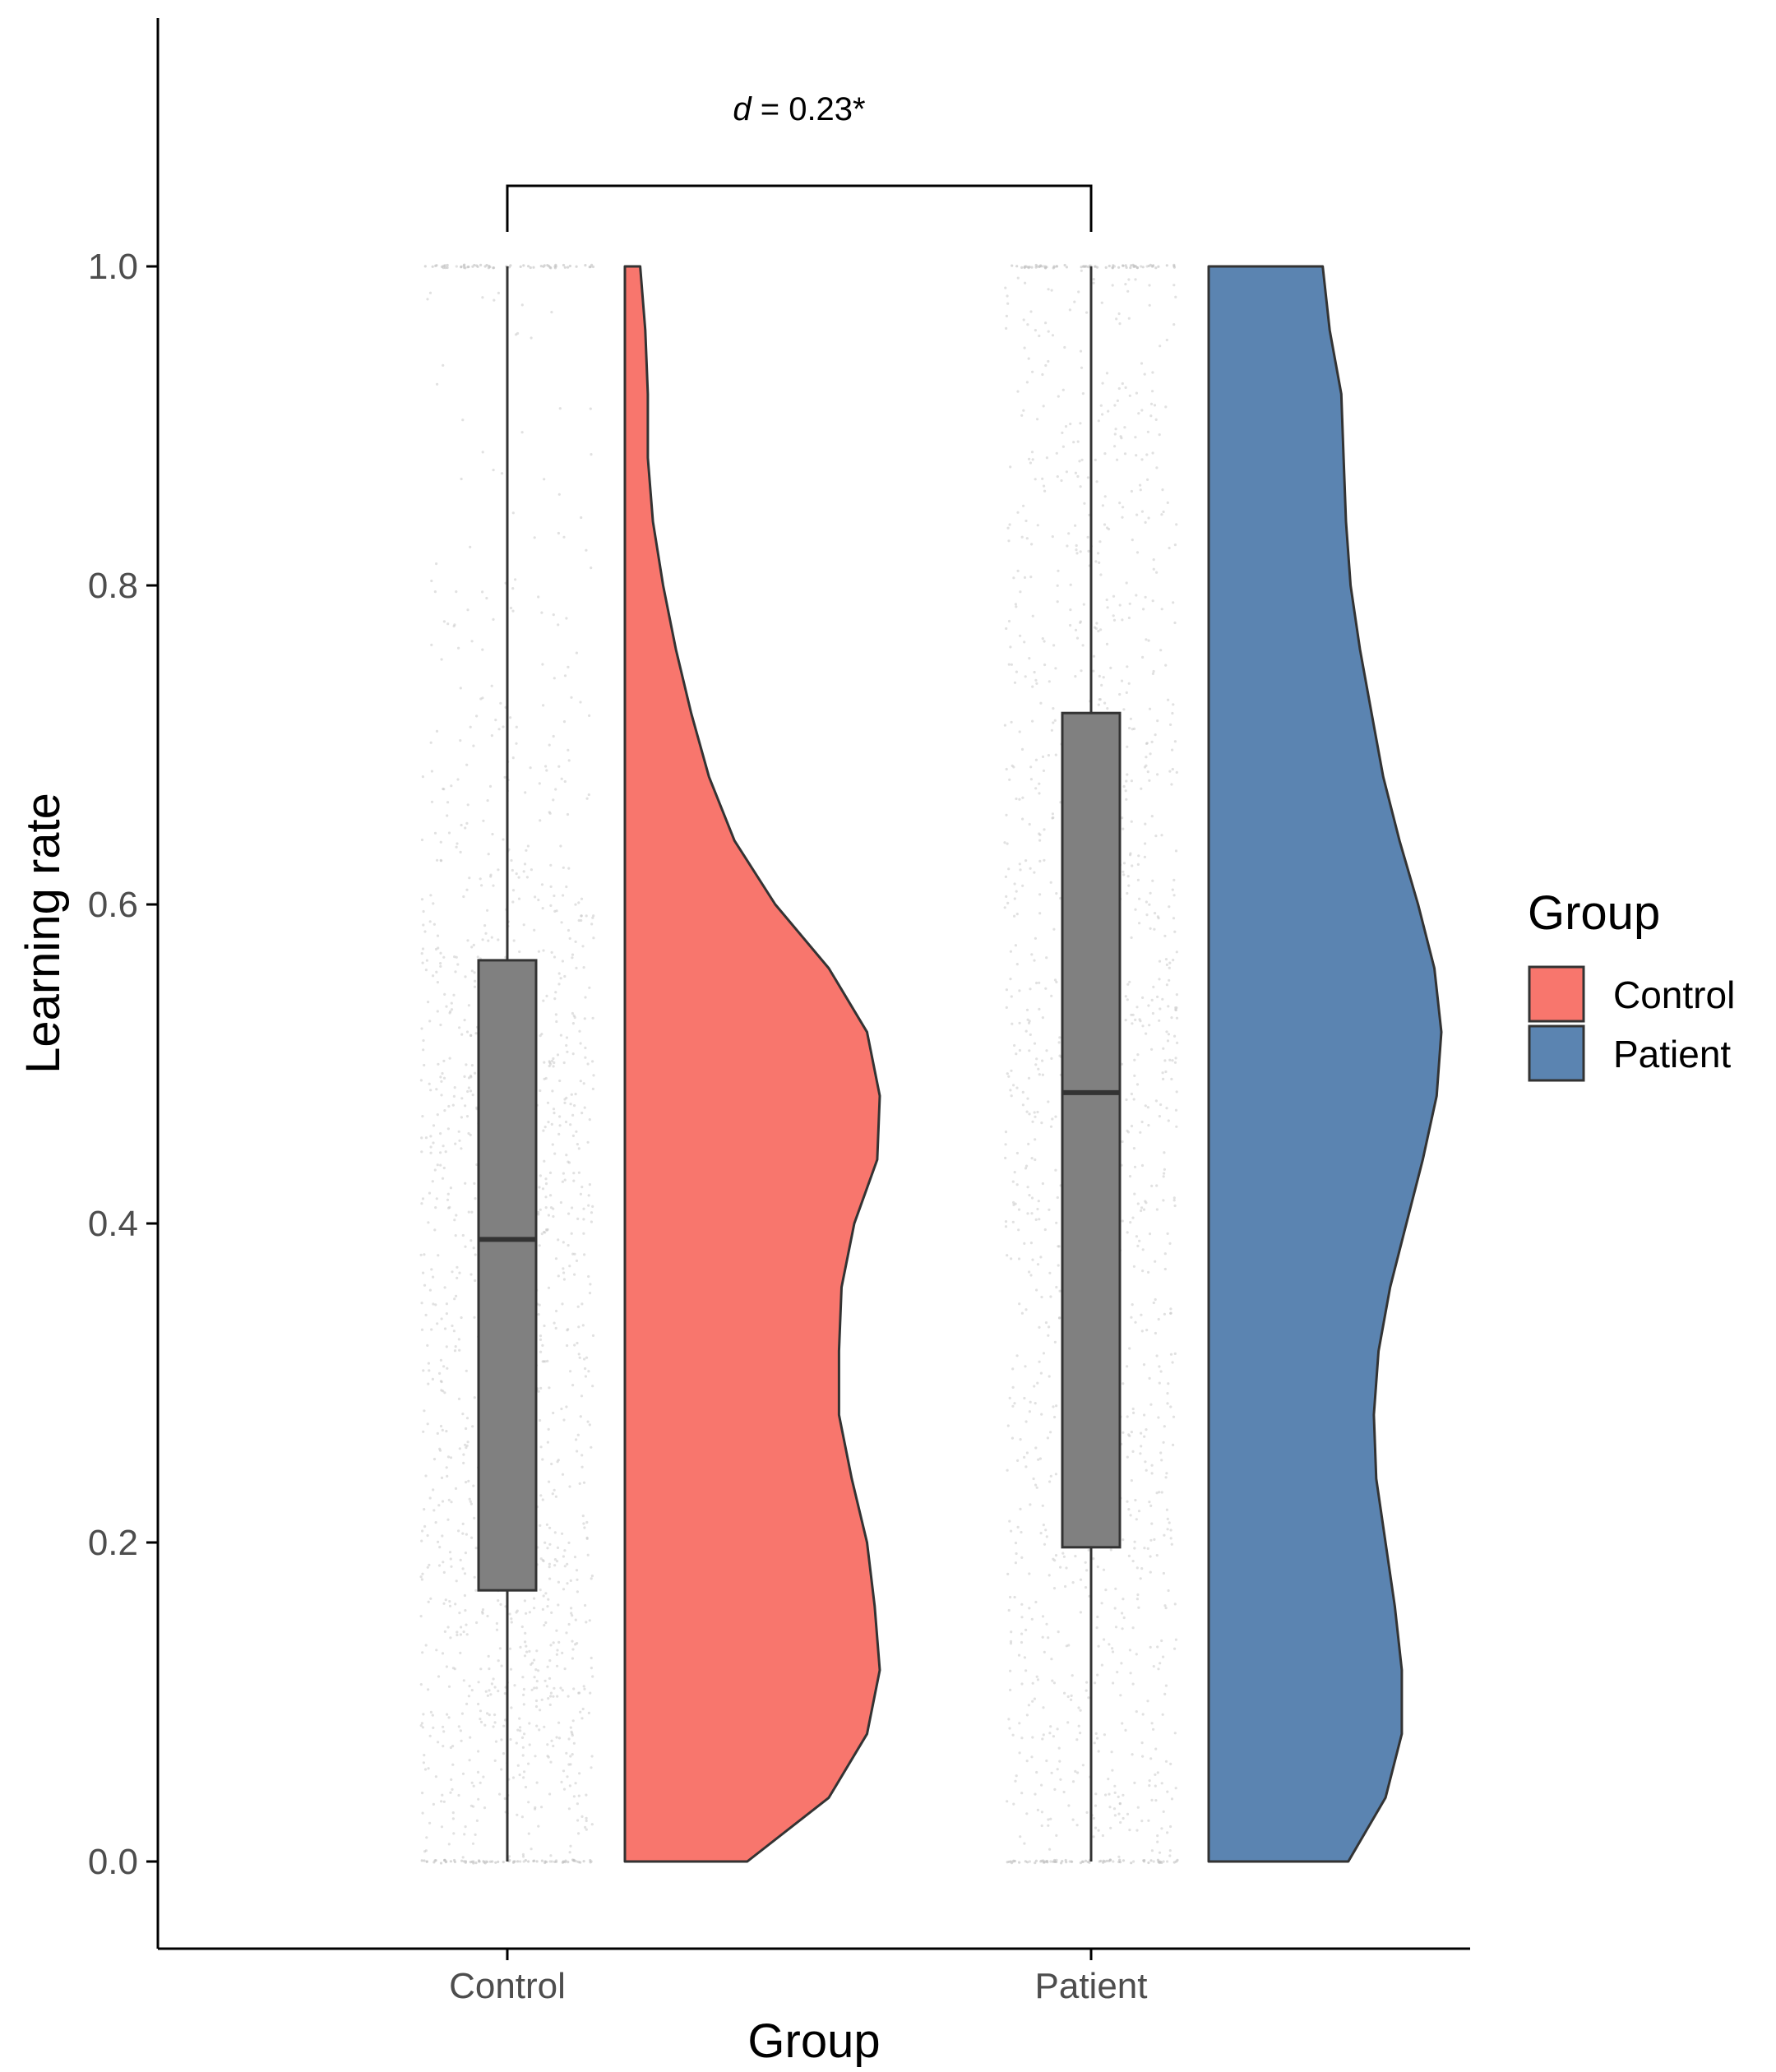 The width and height of the screenshot is (1776, 2072). What do you see at coordinates (507, 1275) in the screenshot?
I see `box-iqr` at bounding box center [507, 1275].